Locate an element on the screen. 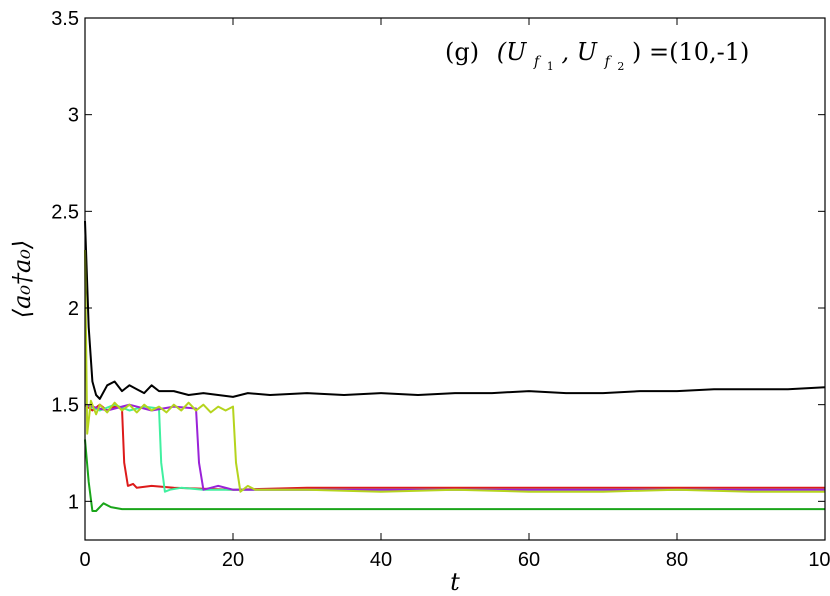 The width and height of the screenshot is (830, 596). y-tick-label: 1 is located at coordinates (73, 502).